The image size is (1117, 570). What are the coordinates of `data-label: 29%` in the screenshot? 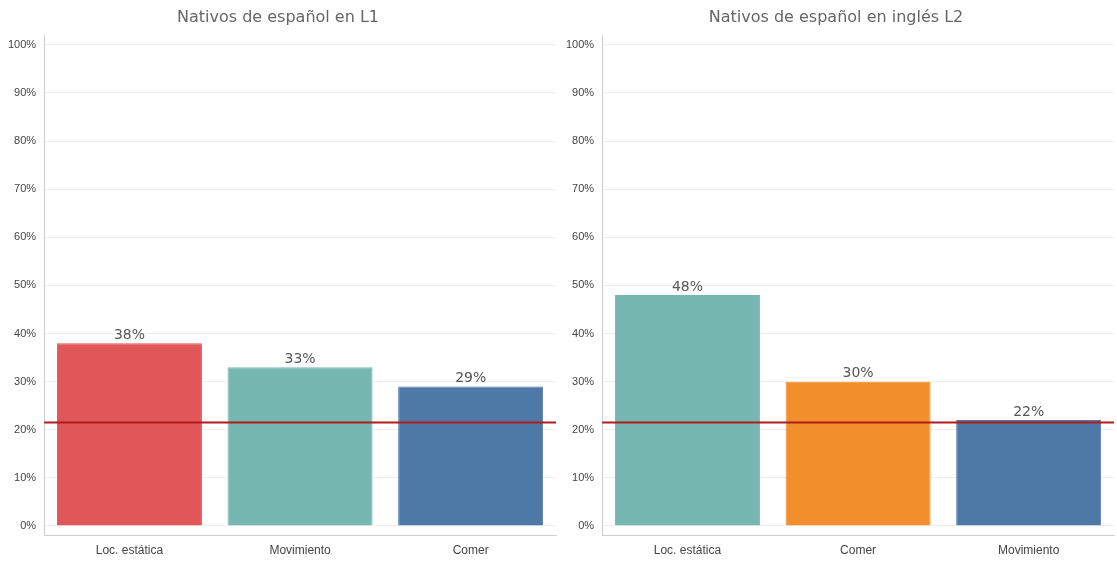 It's located at (471, 377).